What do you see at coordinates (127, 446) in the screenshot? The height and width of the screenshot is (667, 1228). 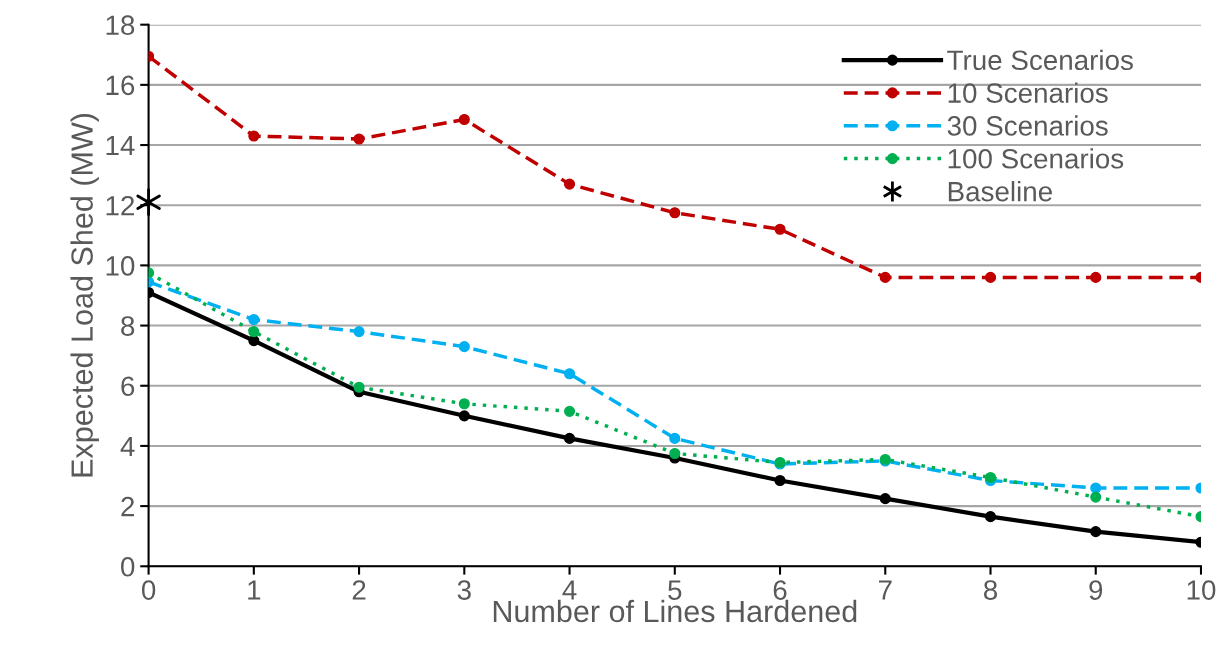 I see `y-tick-label: 4` at bounding box center [127, 446].